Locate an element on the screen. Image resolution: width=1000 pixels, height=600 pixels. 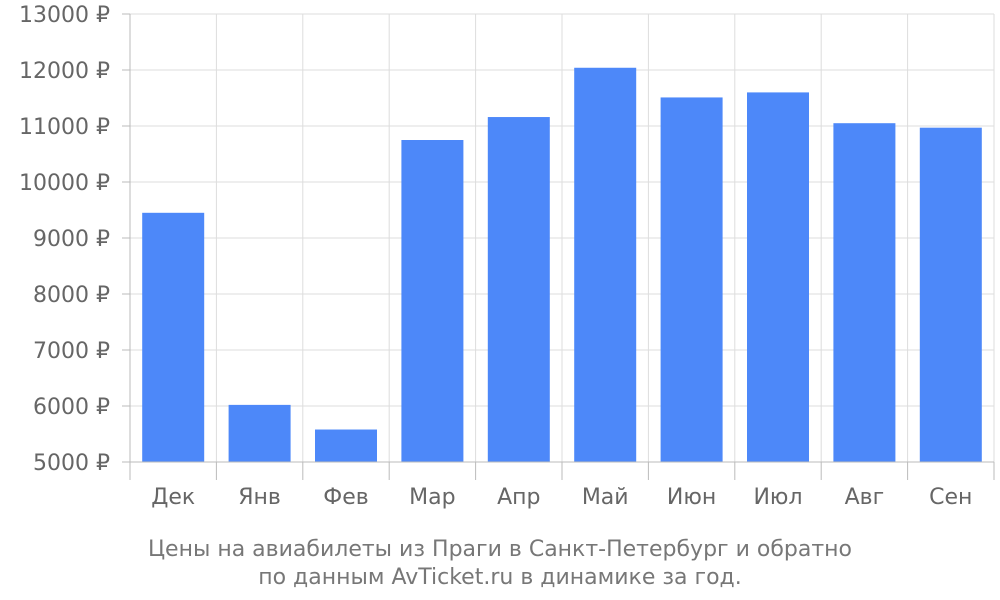
y-tick-label: 5000 ₽ is located at coordinates (71, 463).